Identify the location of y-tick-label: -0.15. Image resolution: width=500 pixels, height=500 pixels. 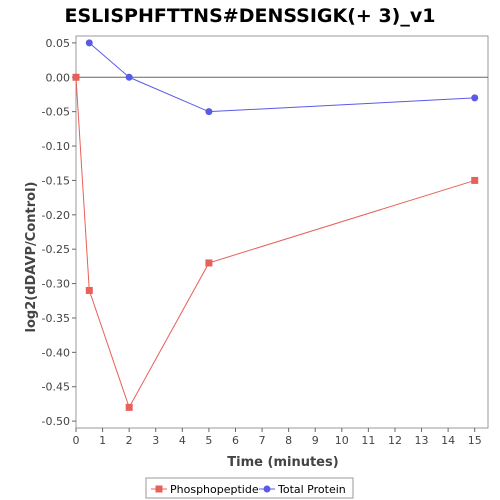
(56, 180).